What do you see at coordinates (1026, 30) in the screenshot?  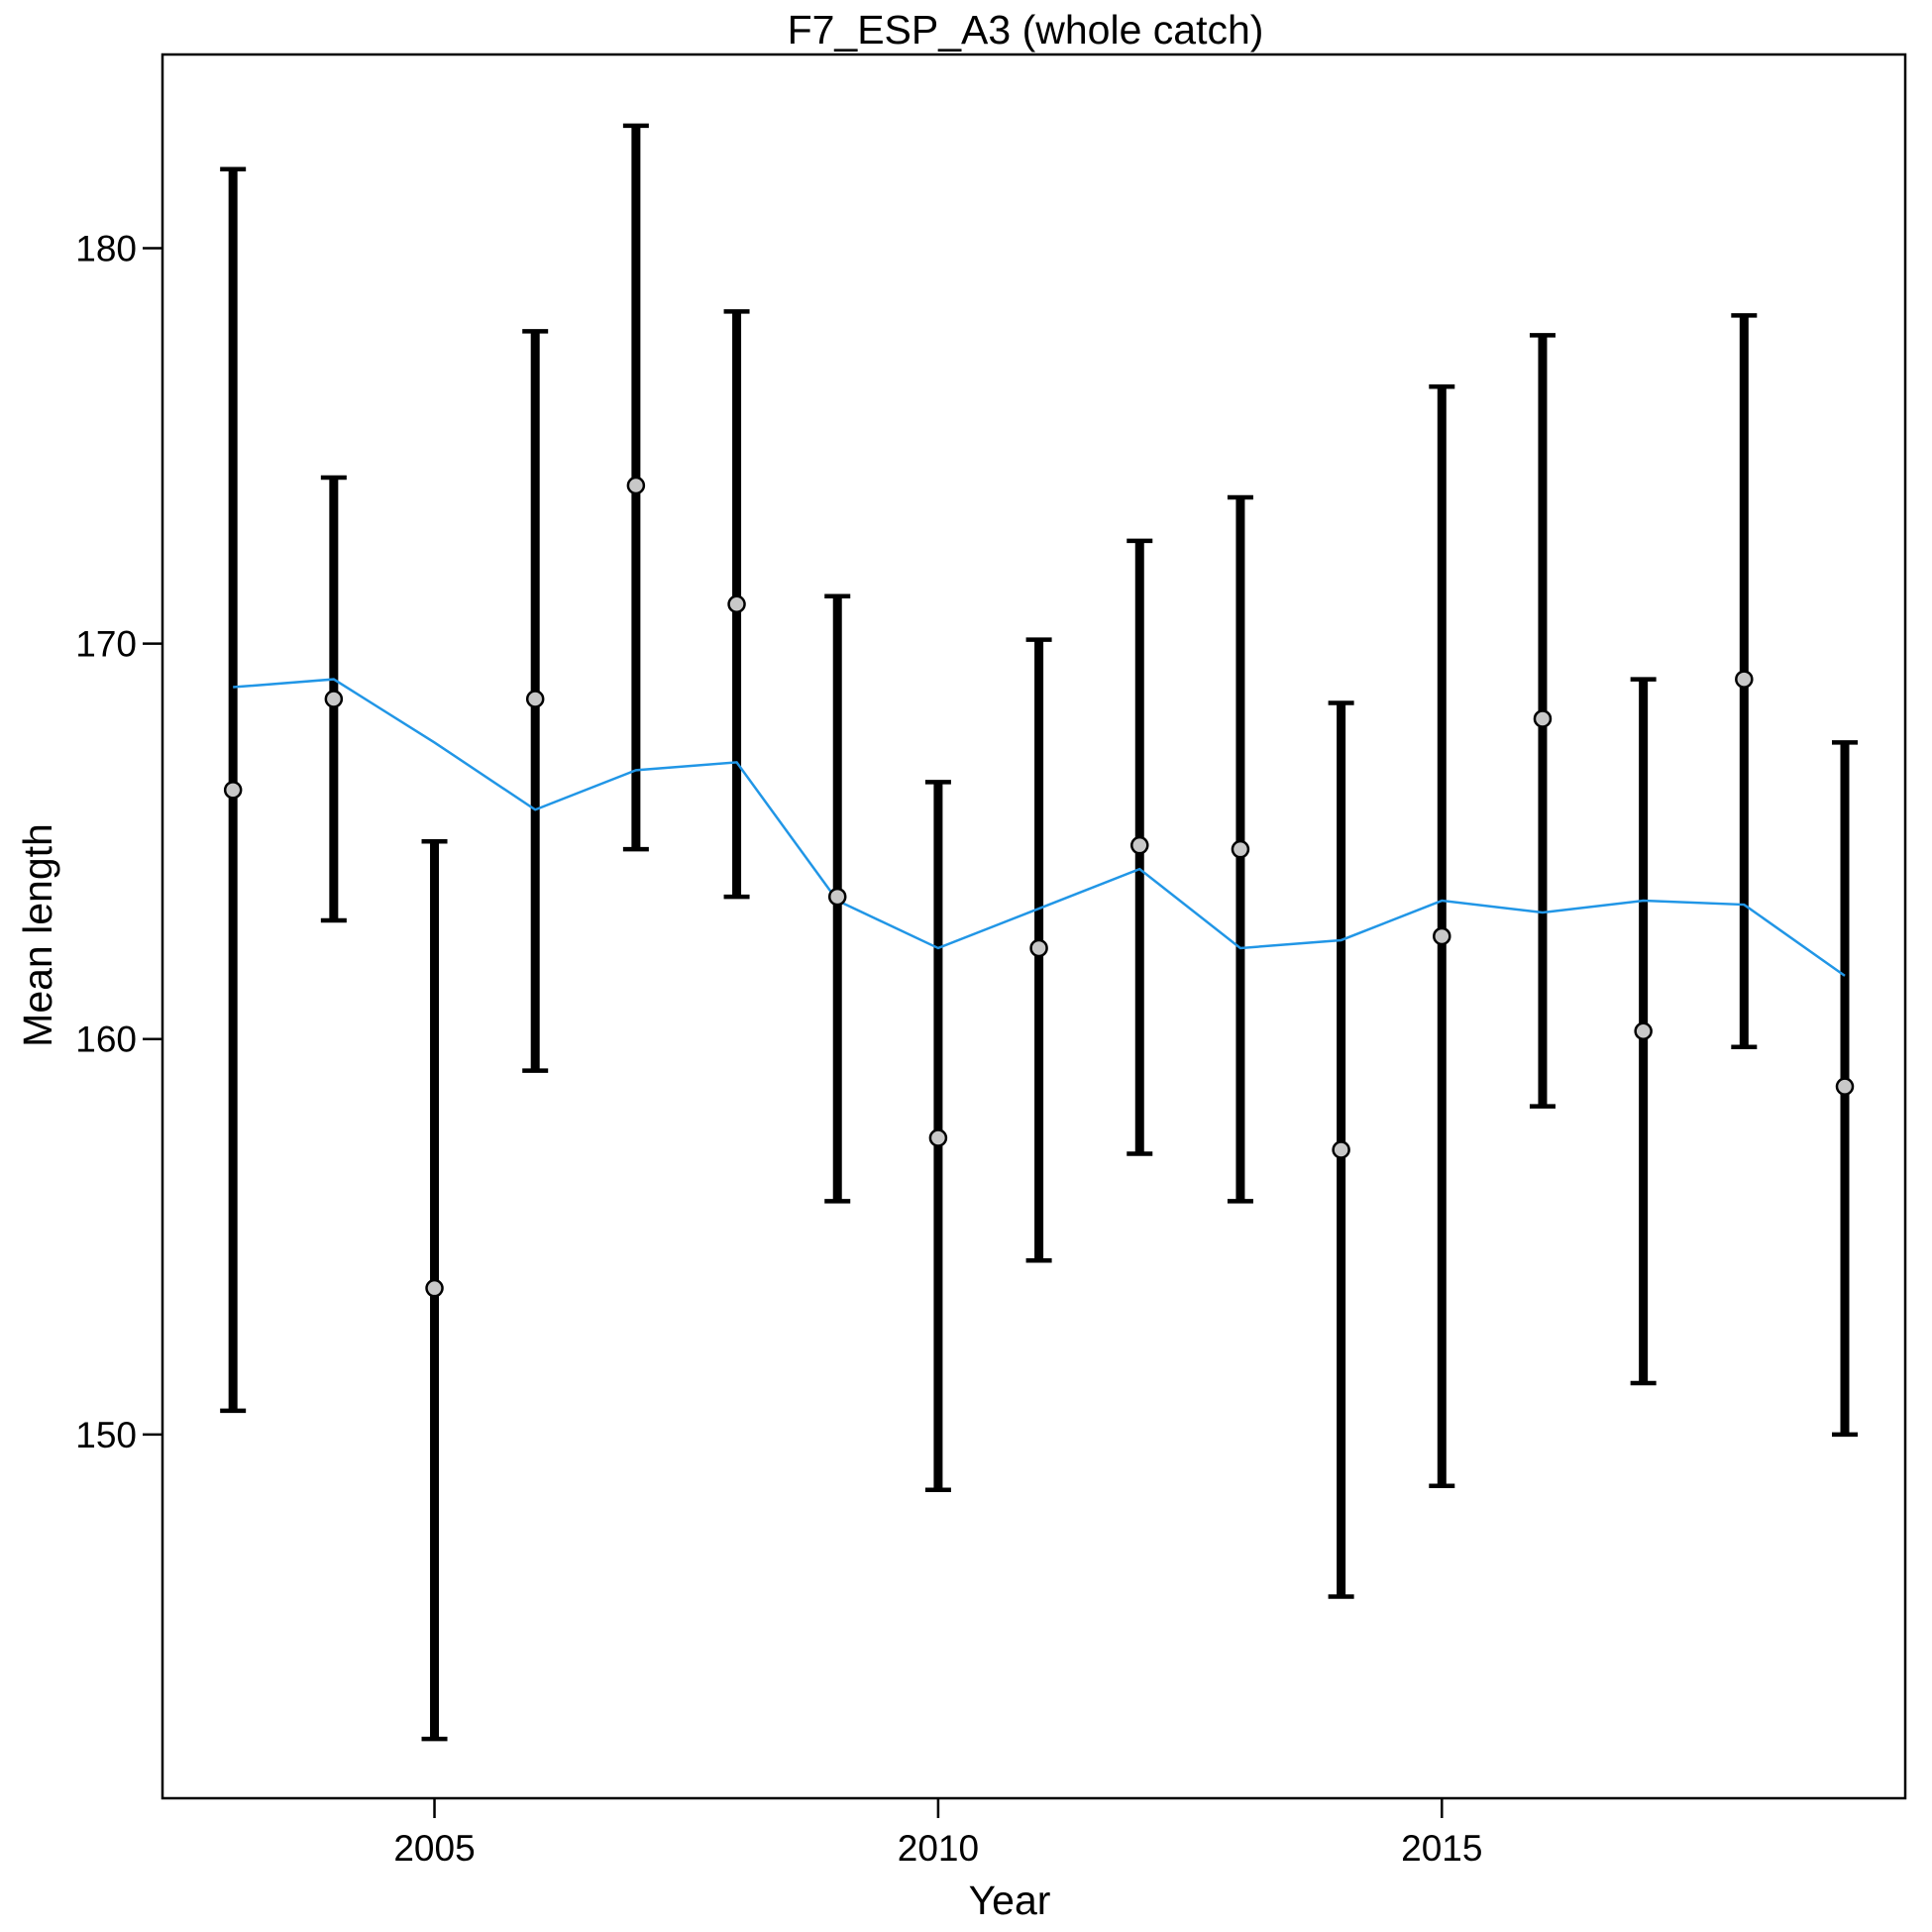 I see `chart-title: F7_ESP_A3 (whole catch)` at bounding box center [1026, 30].